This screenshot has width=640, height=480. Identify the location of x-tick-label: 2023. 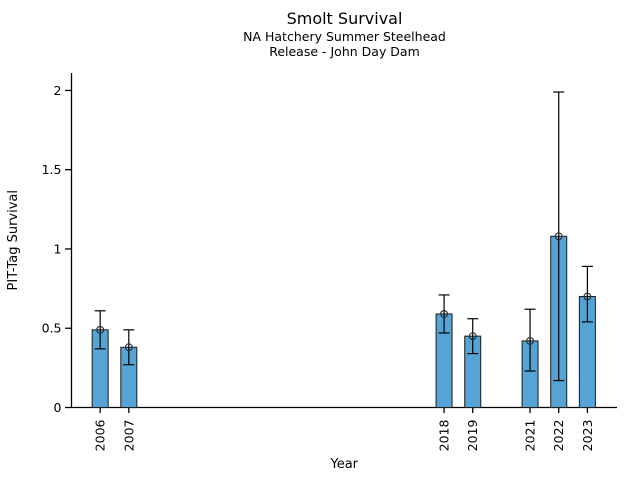
(587, 436).